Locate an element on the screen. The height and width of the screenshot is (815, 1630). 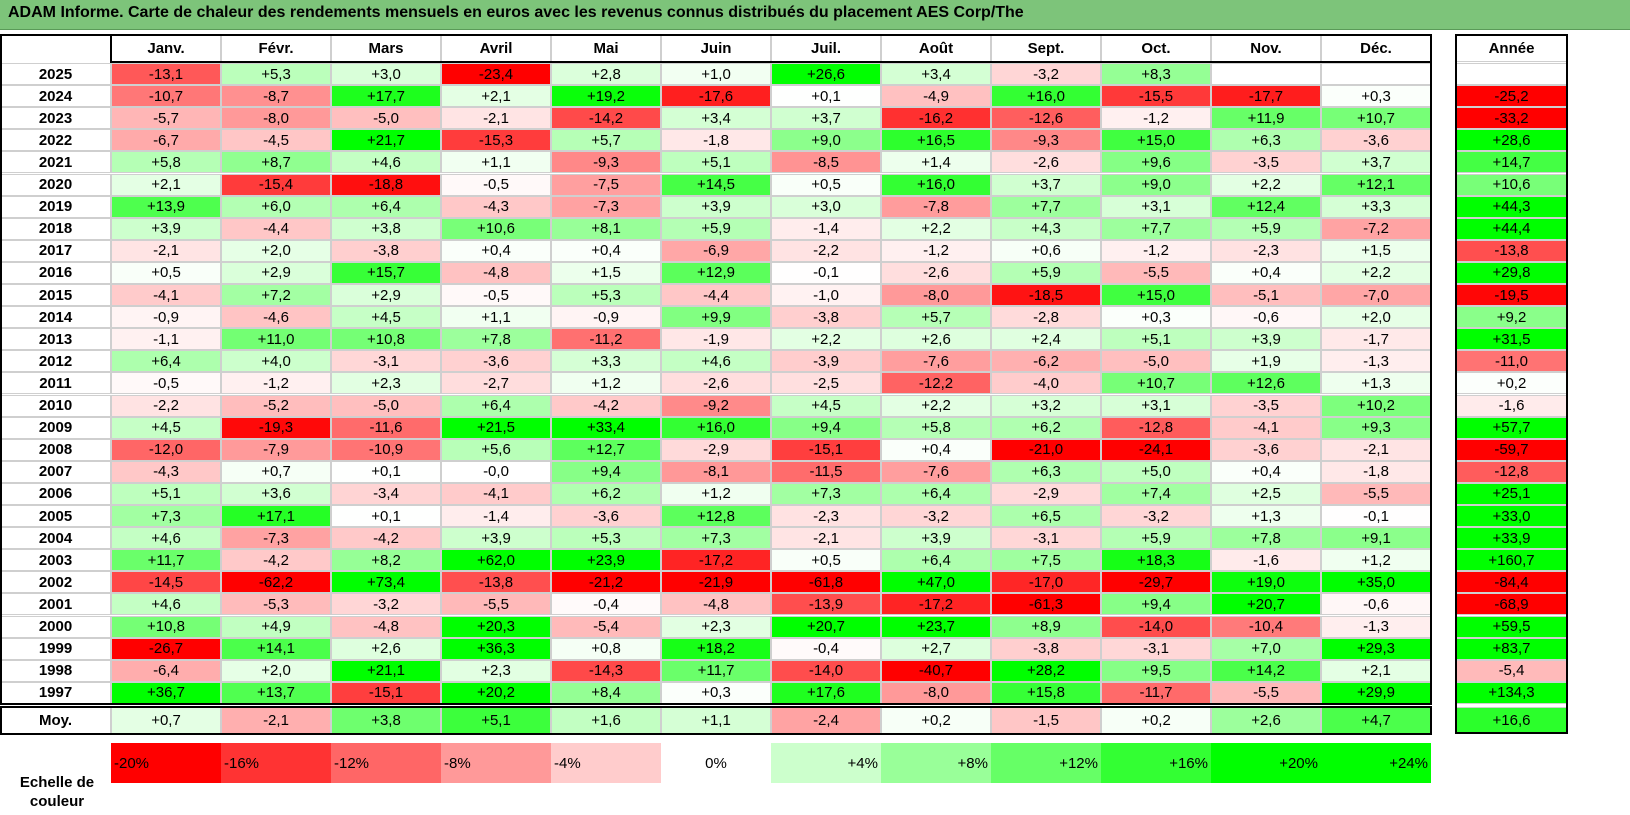
heatmap-cell: -0,1 is located at coordinates (826, 272).